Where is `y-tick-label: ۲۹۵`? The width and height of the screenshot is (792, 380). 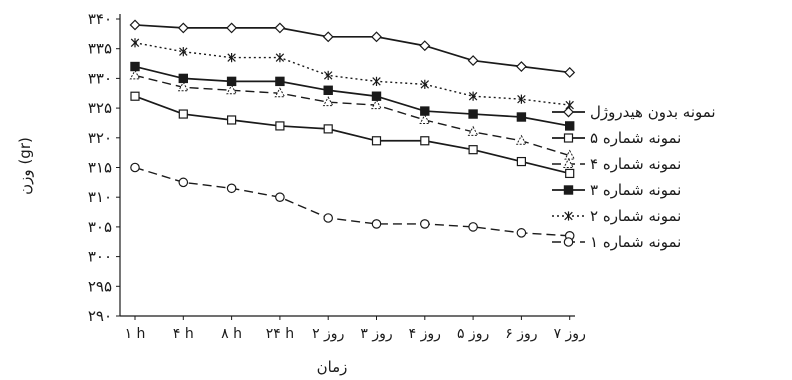
y-tick-label: ۲۹۵ is located at coordinates (100, 286).